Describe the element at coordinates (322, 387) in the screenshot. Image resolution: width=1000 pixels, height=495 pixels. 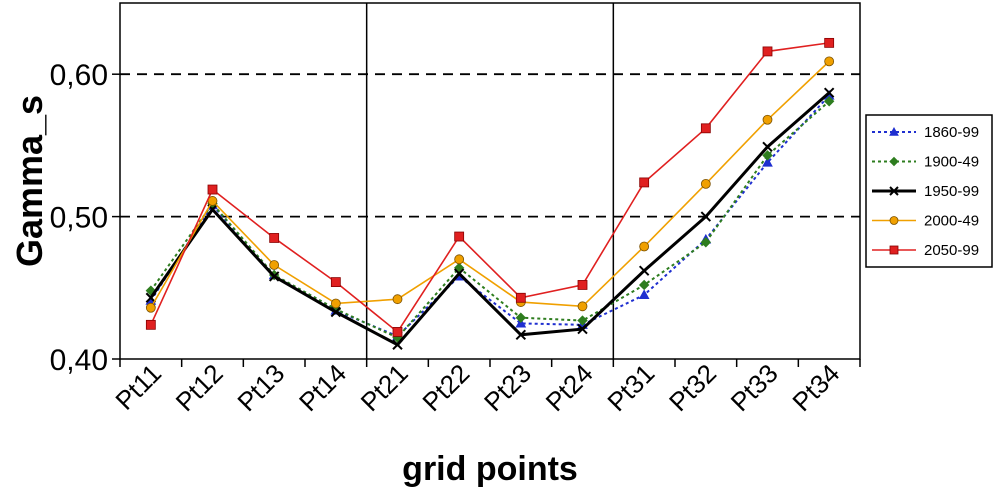
I see `x-tick-label: Pt14` at that location.